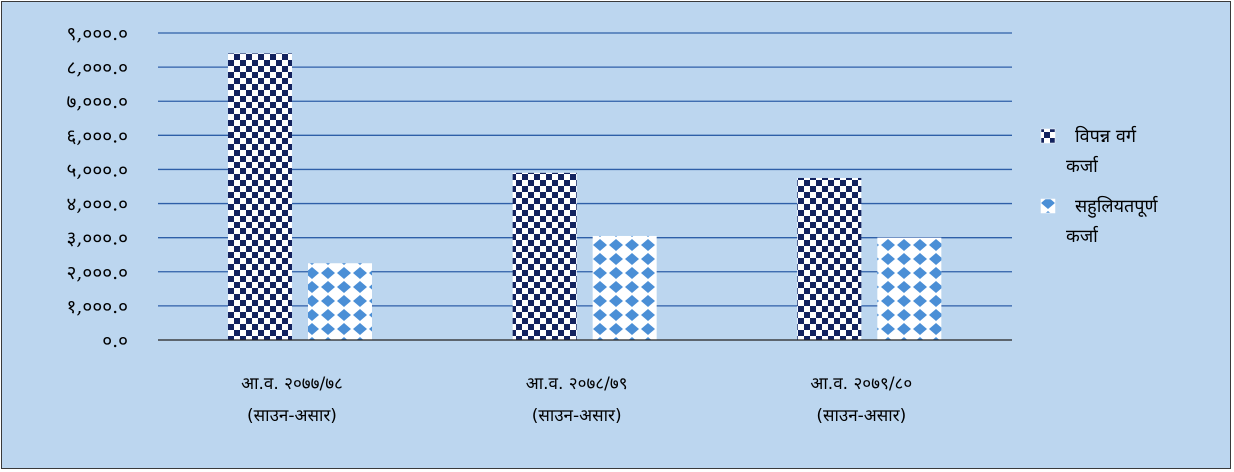 This screenshot has width=1234, height=472. What do you see at coordinates (577, 384) in the screenshot?
I see `category-label-1-line-0: आ.व. २०७८/७९` at bounding box center [577, 384].